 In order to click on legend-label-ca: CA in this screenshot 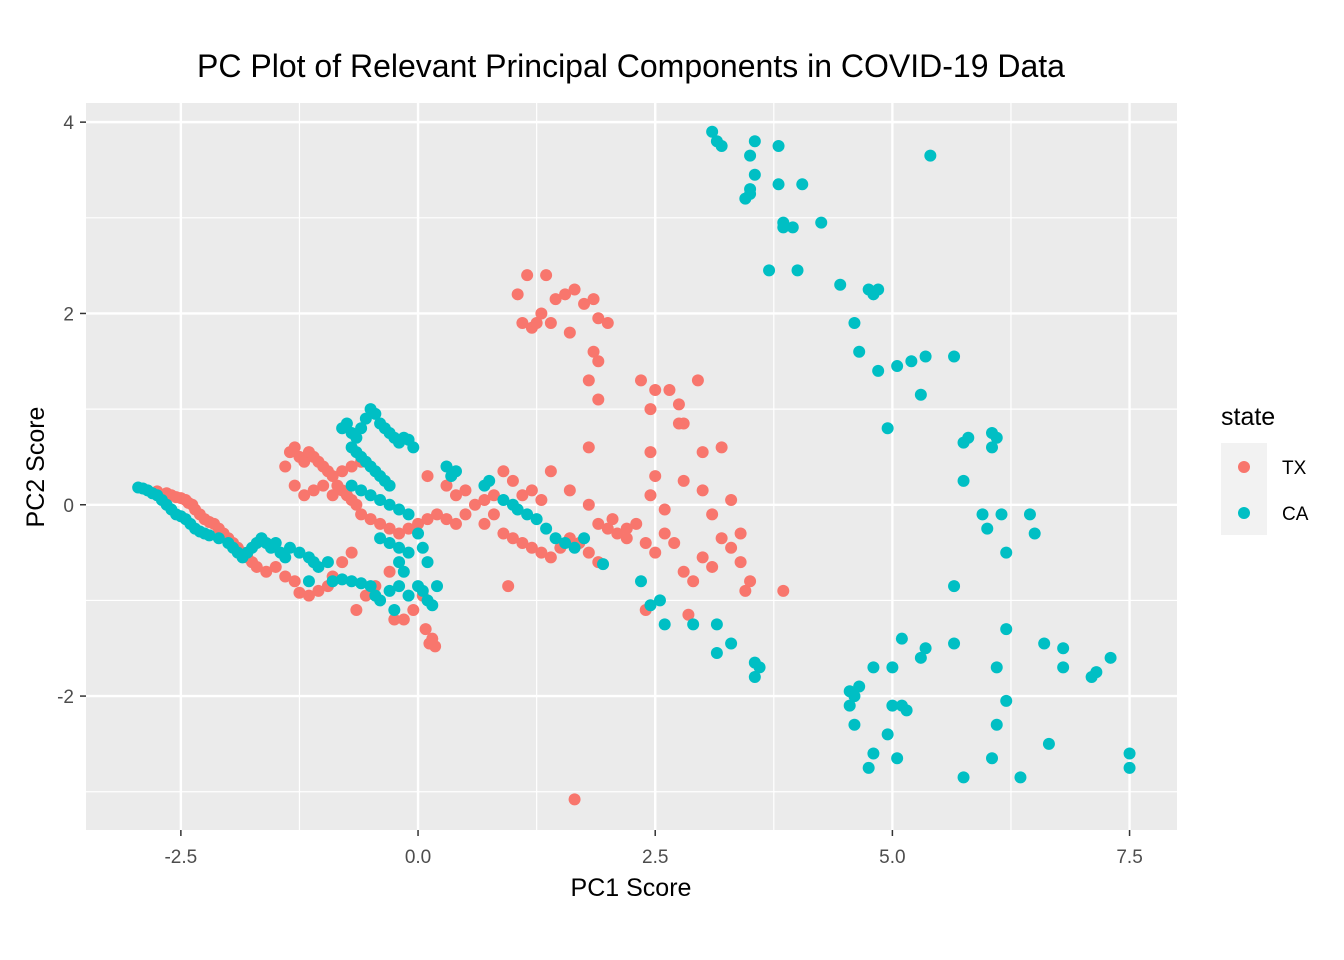, I will do `click(1295, 514)`.